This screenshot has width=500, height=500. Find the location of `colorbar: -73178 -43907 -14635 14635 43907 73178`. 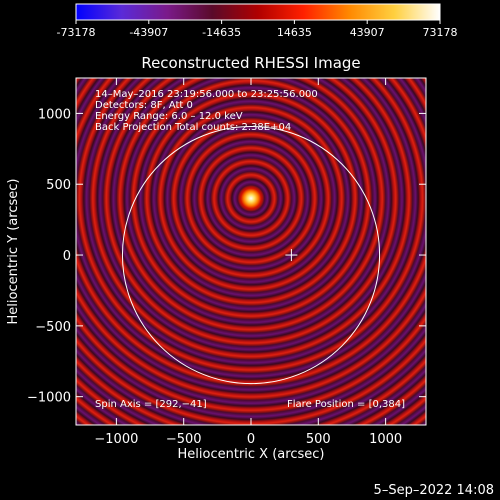

colorbar: -73178 -43907 -14635 14635 43907 73178 is located at coordinates (257, 21).